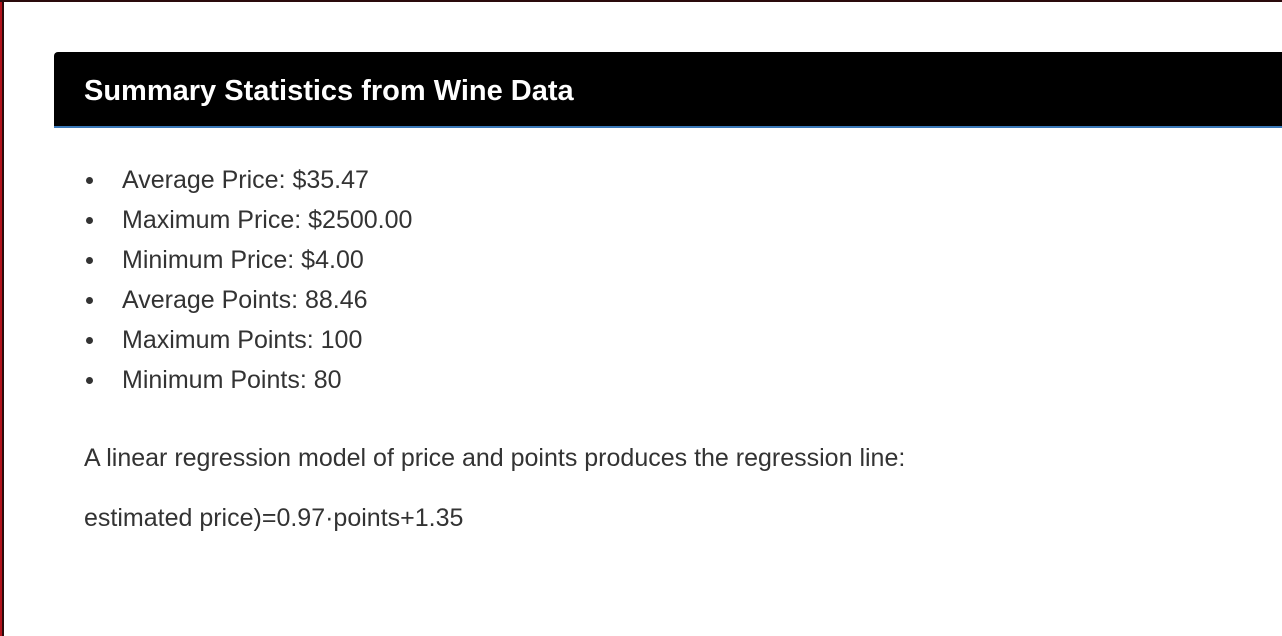 Image resolution: width=1282 pixels, height=636 pixels. I want to click on stats-item-label: Maximum Points: 100, so click(242, 340).